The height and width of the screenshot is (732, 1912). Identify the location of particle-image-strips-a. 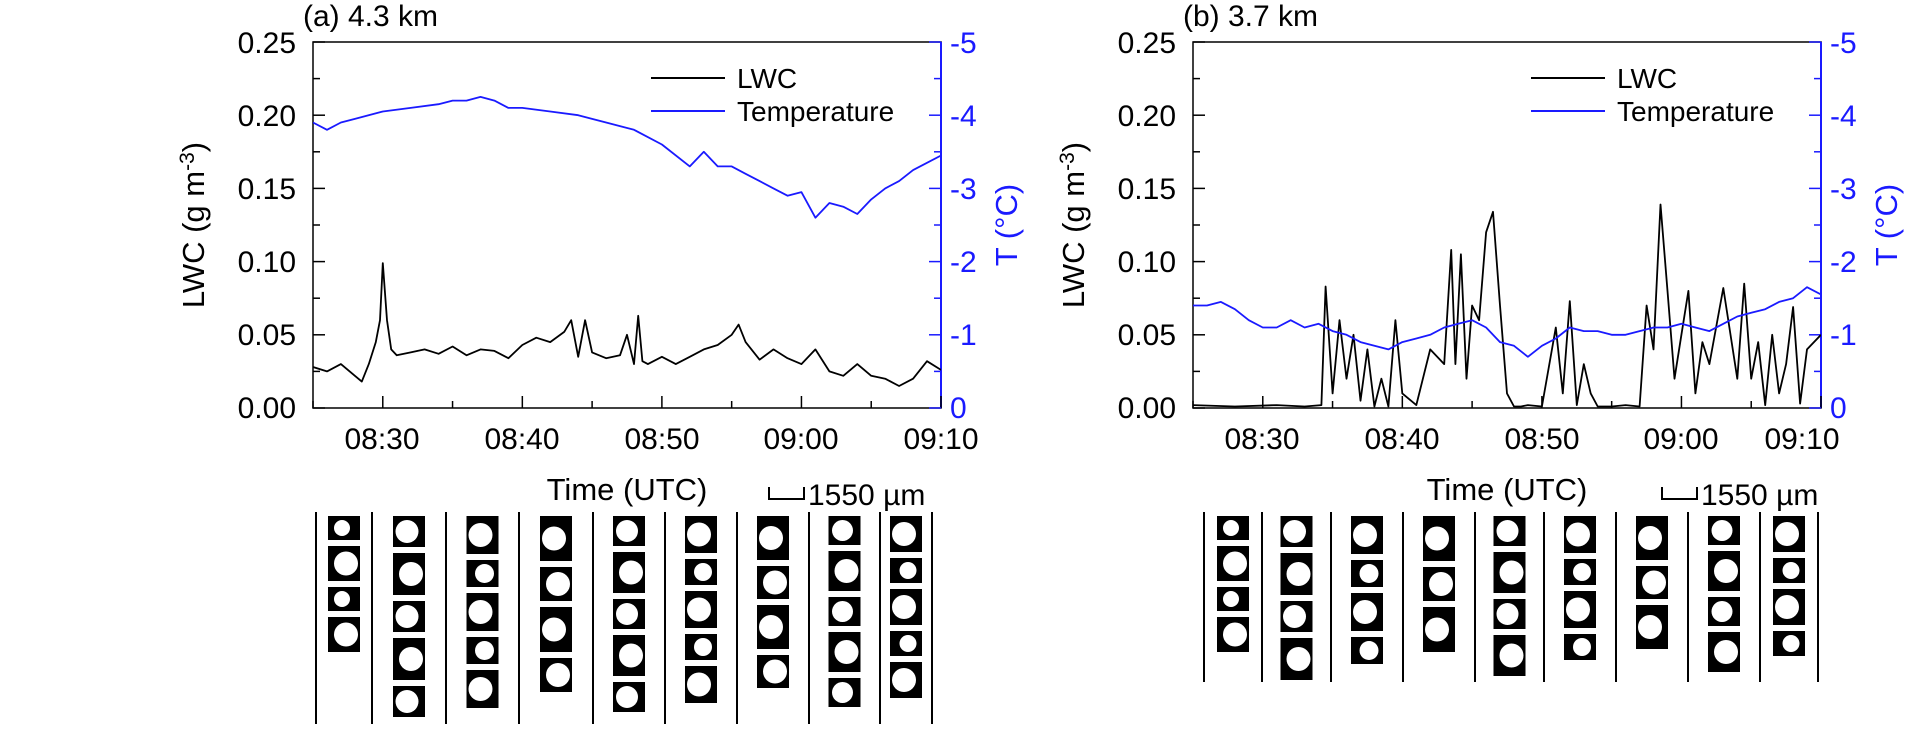
(624, 618).